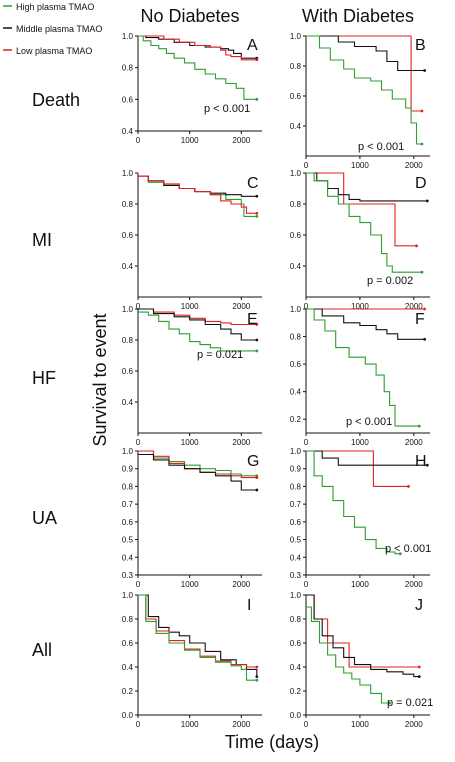 This screenshot has width=455, height=762. What do you see at coordinates (296, 540) in the screenshot?
I see `y-tick-label: 0.5` at bounding box center [296, 540].